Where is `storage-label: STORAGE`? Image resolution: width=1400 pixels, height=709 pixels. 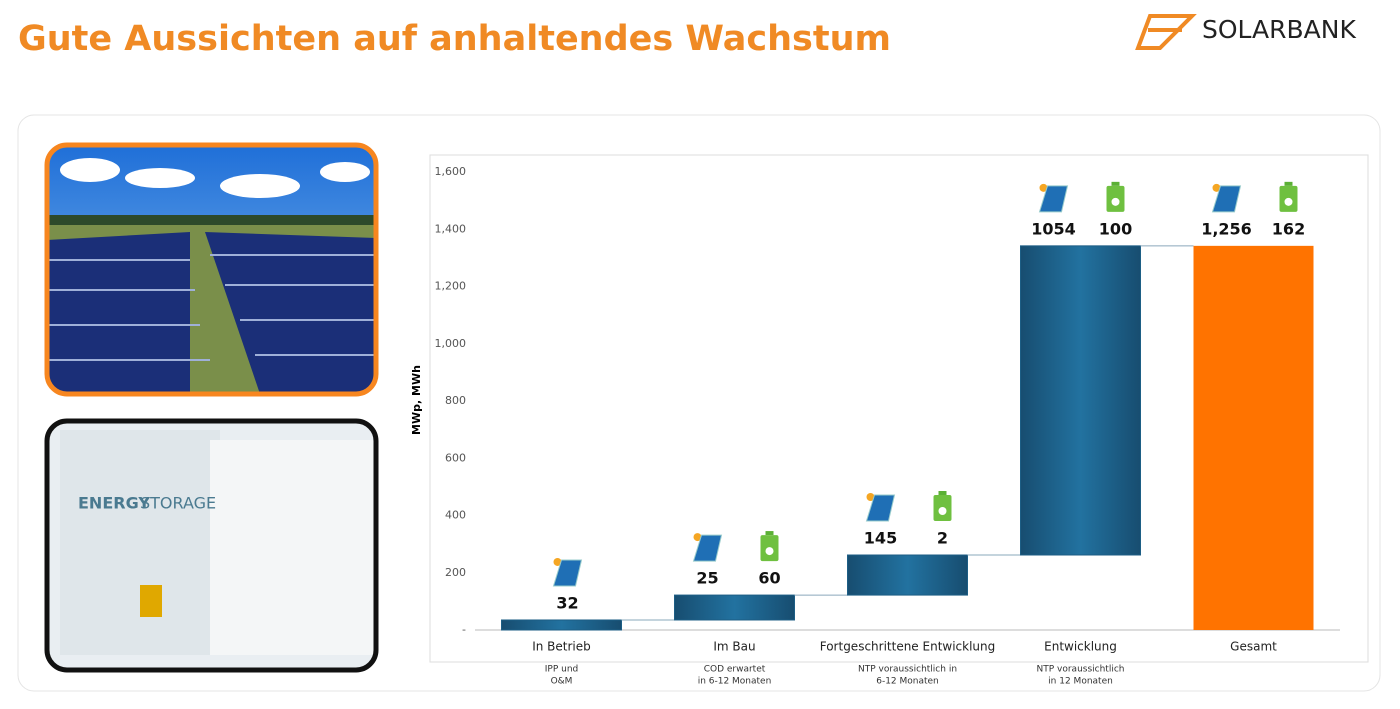
storage-label: STORAGE is located at coordinates (178, 503).